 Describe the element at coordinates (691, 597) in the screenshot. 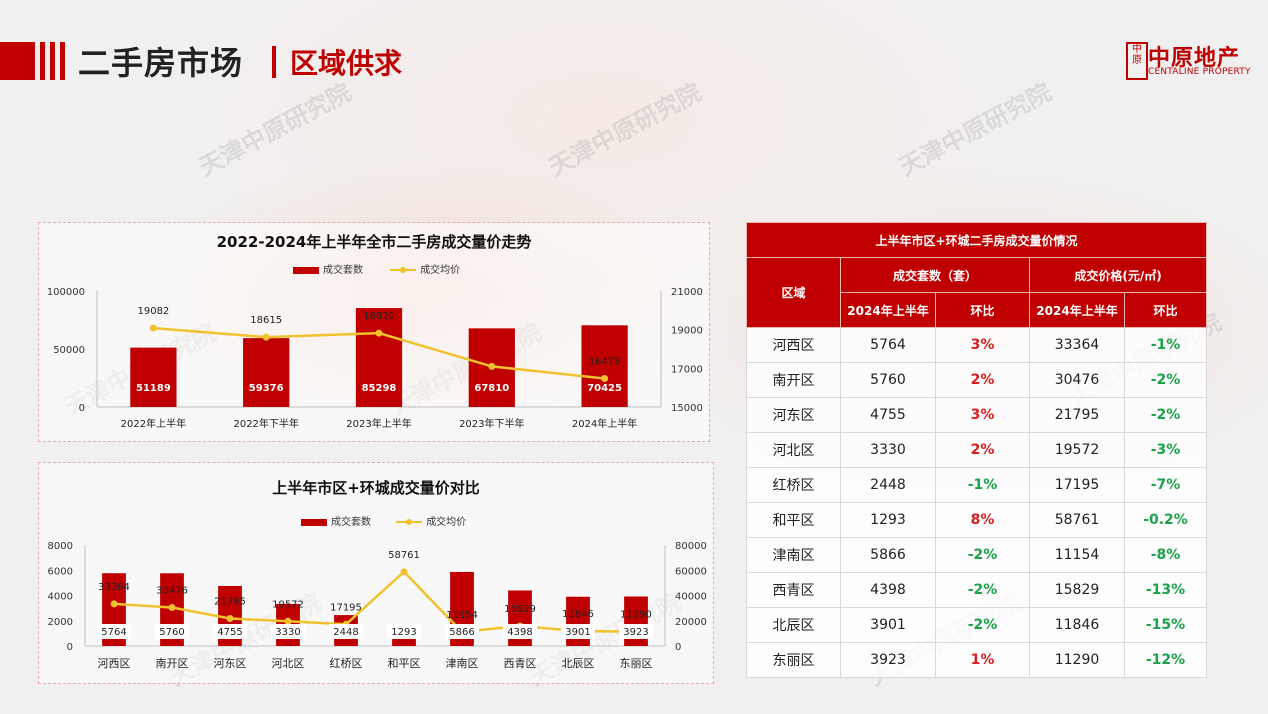

I see `y-tick-right: 40000` at that location.